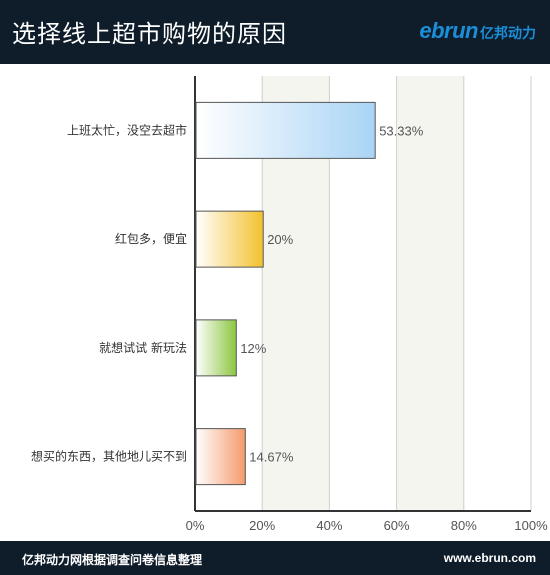 The width and height of the screenshot is (550, 575). Describe the element at coordinates (151, 238) in the screenshot. I see `category-label: 红包多，便宜` at that location.